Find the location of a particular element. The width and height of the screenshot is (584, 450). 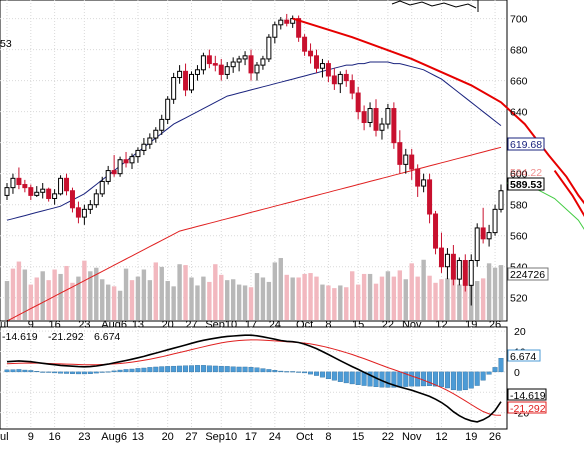

macd-tick-label: 0 is located at coordinates (517, 373).